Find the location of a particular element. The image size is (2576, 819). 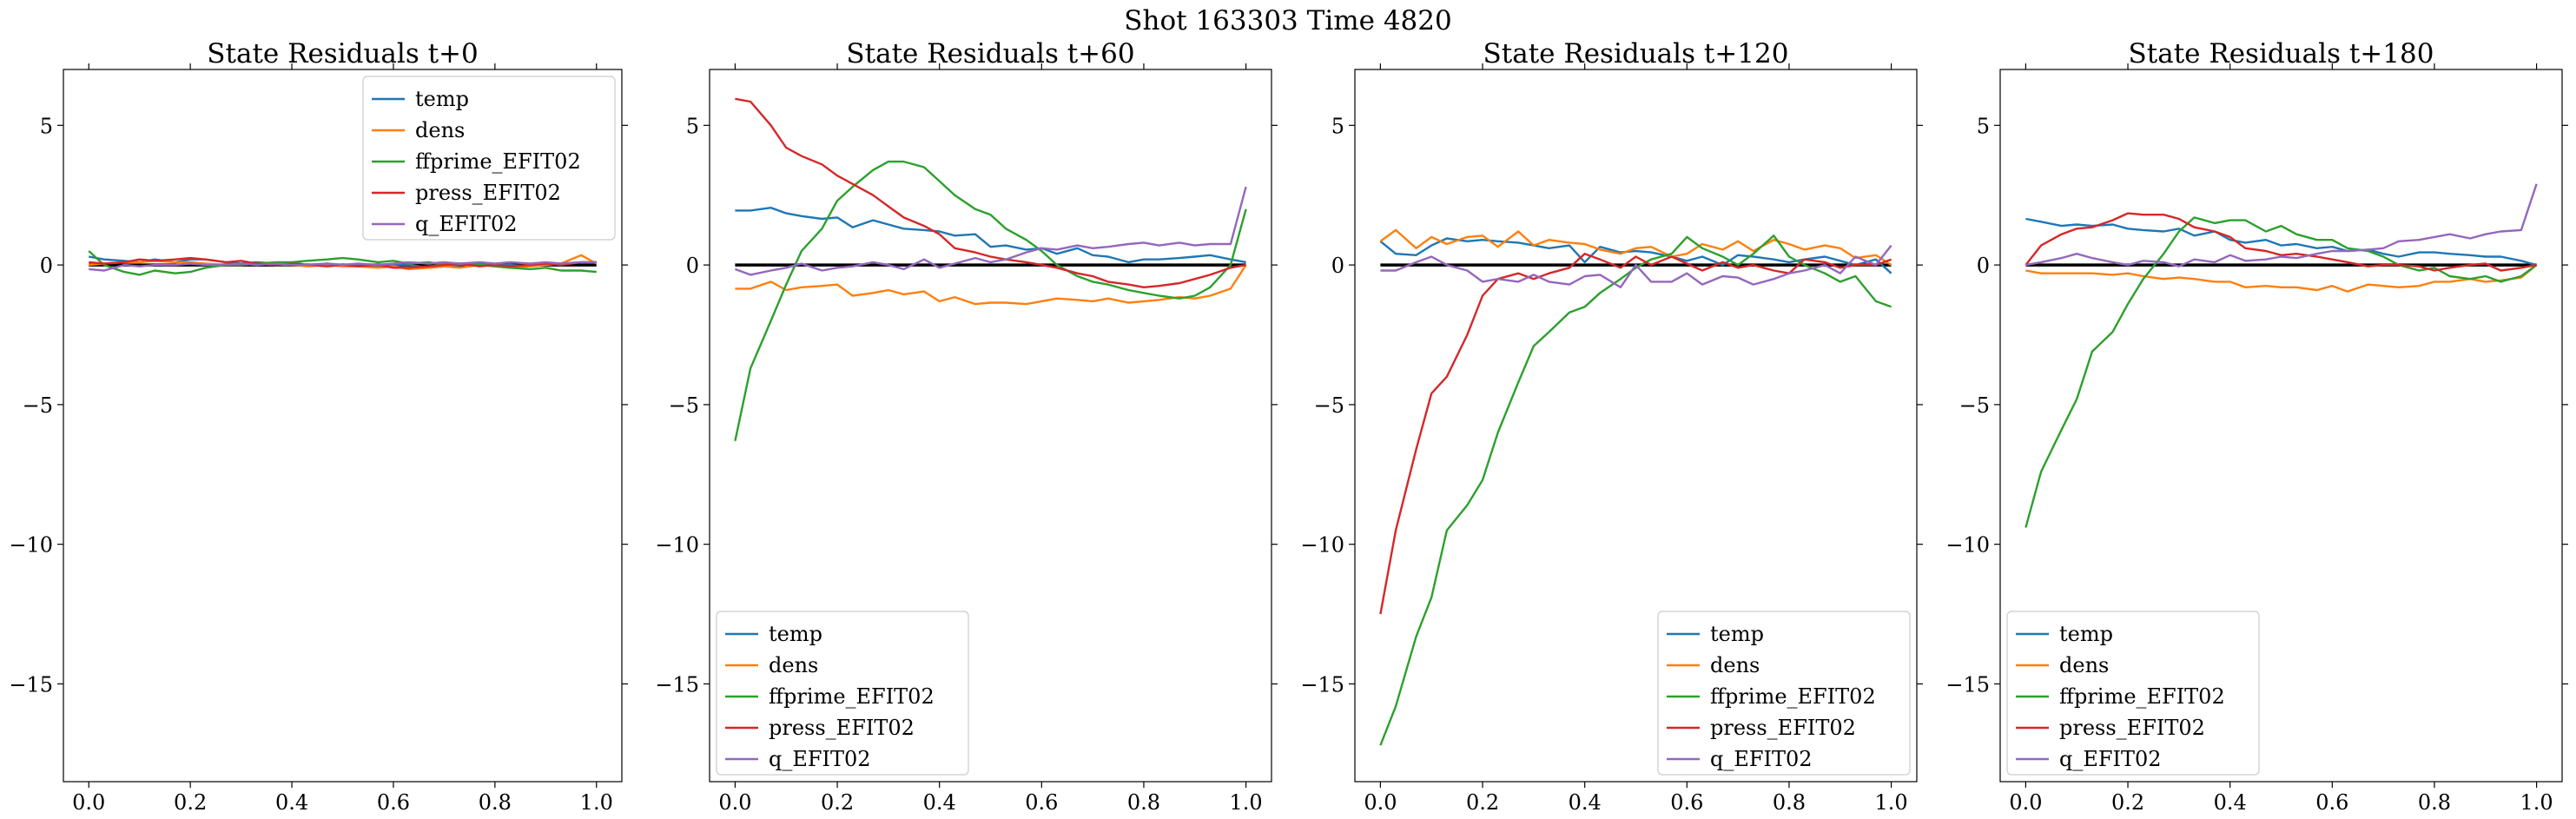

subplot-title: State Residuals t+0 is located at coordinates (342, 53).